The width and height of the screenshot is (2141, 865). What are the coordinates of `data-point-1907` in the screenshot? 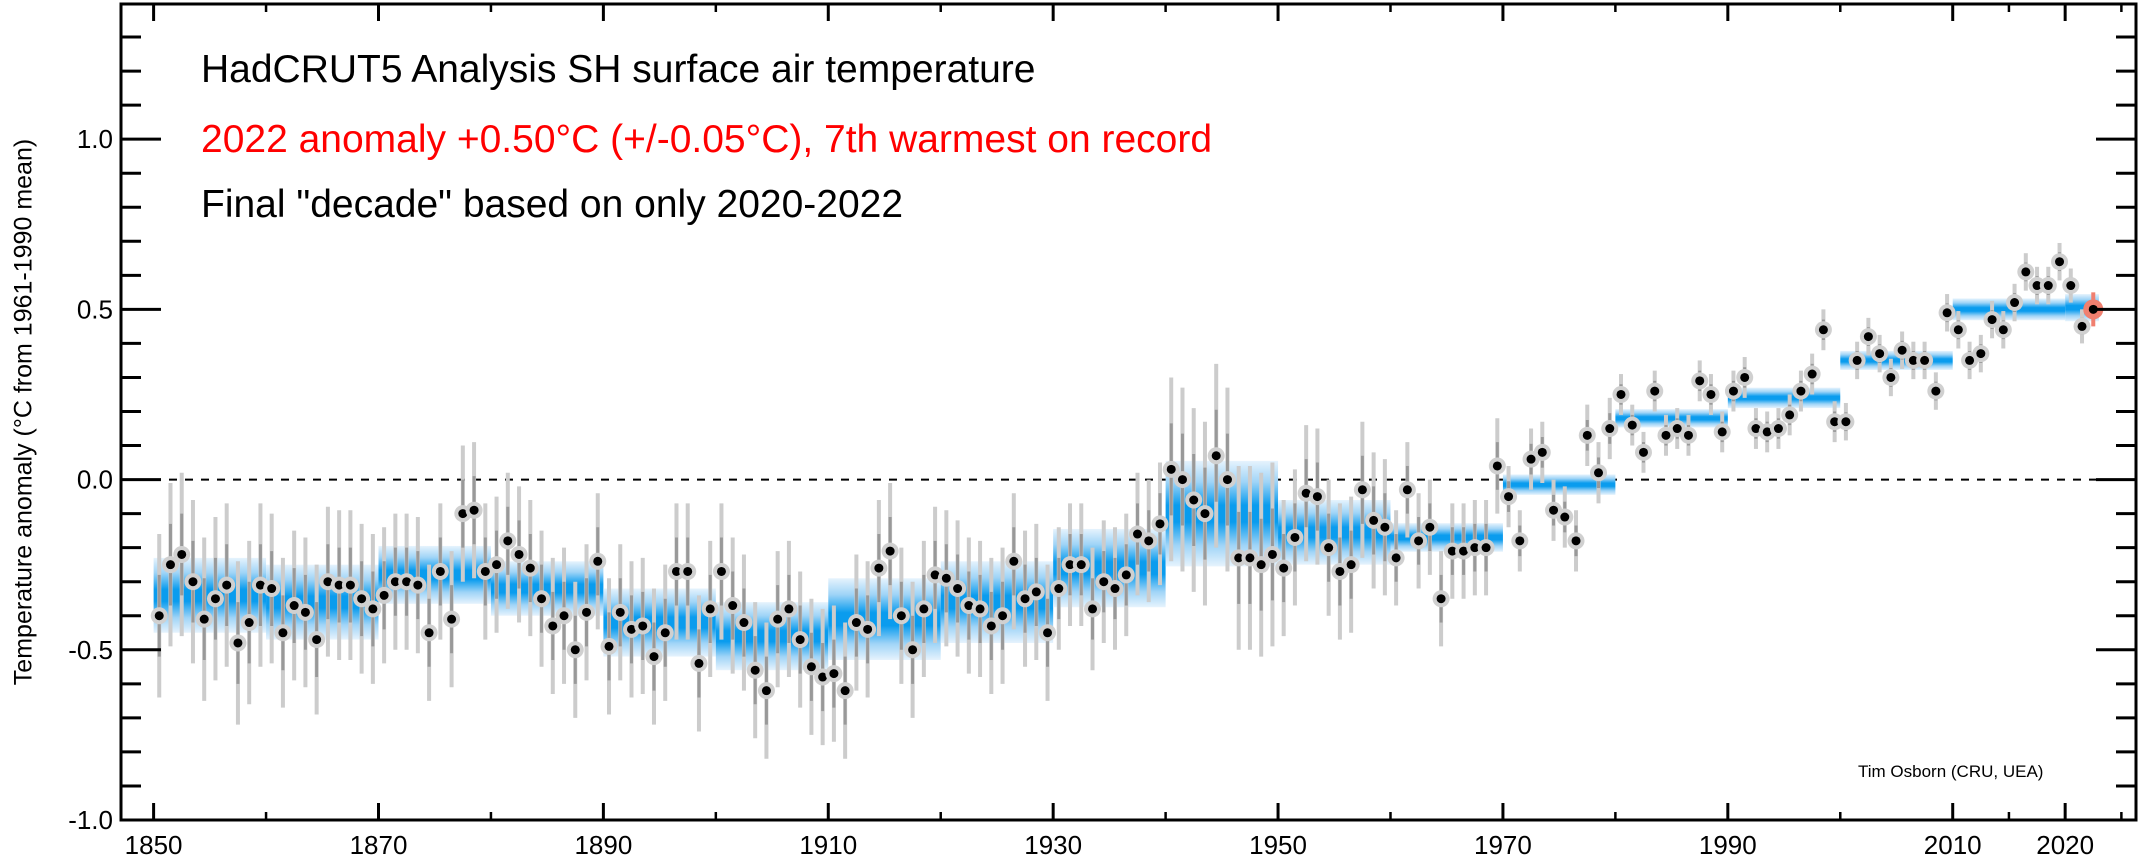 It's located at (800, 640).